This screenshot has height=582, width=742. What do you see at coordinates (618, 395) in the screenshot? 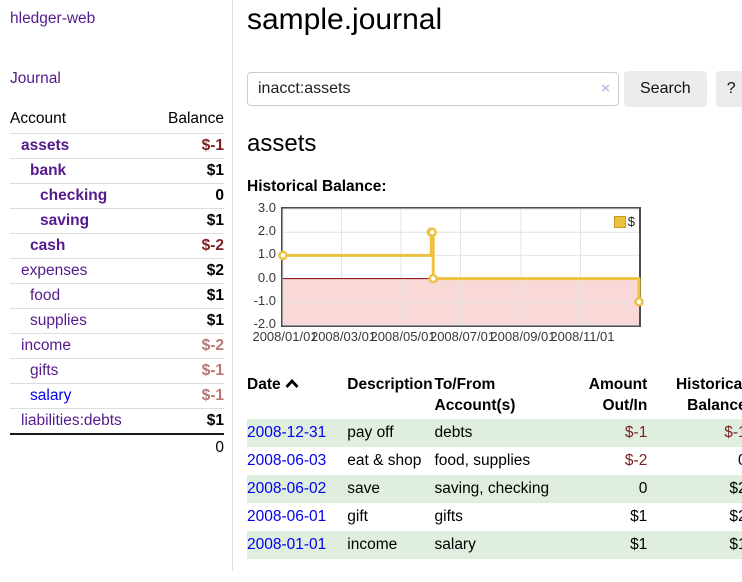
I see `amount-column-header: Amount Out/In` at bounding box center [618, 395].